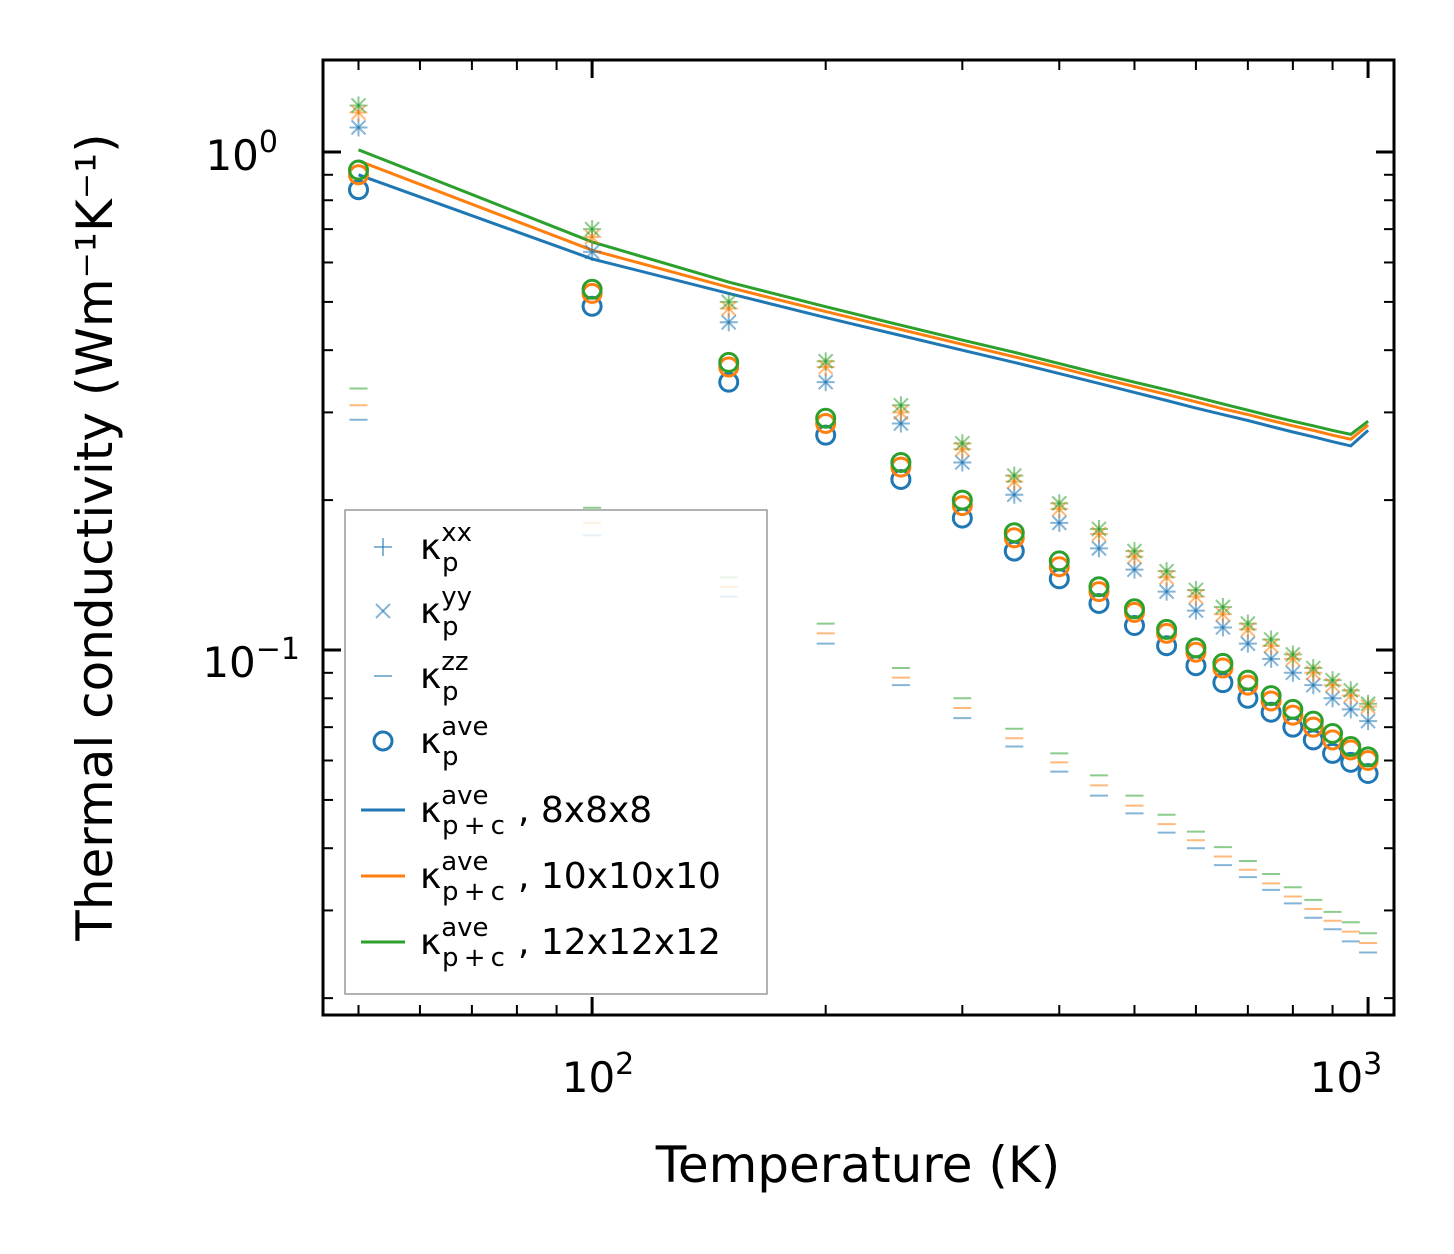  I want to click on legend-entry-4: κave p + c, 8x8x8, so click(506, 811).